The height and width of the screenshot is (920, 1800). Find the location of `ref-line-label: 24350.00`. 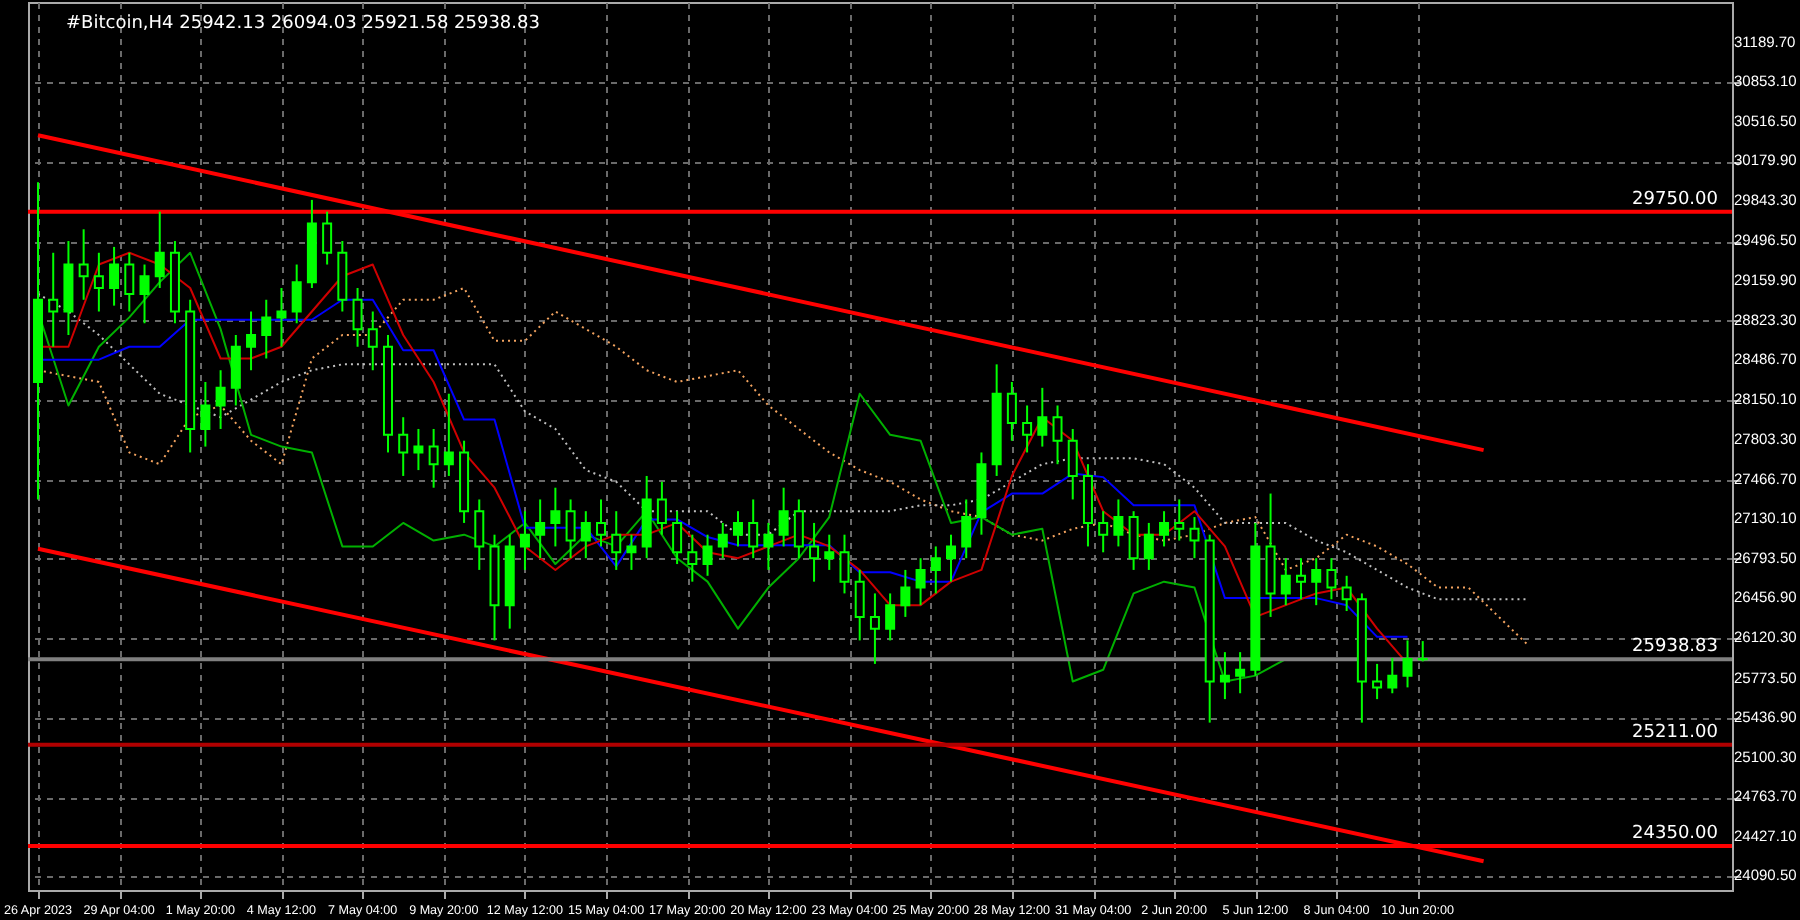

ref-line-label: 24350.00 is located at coordinates (1675, 833).